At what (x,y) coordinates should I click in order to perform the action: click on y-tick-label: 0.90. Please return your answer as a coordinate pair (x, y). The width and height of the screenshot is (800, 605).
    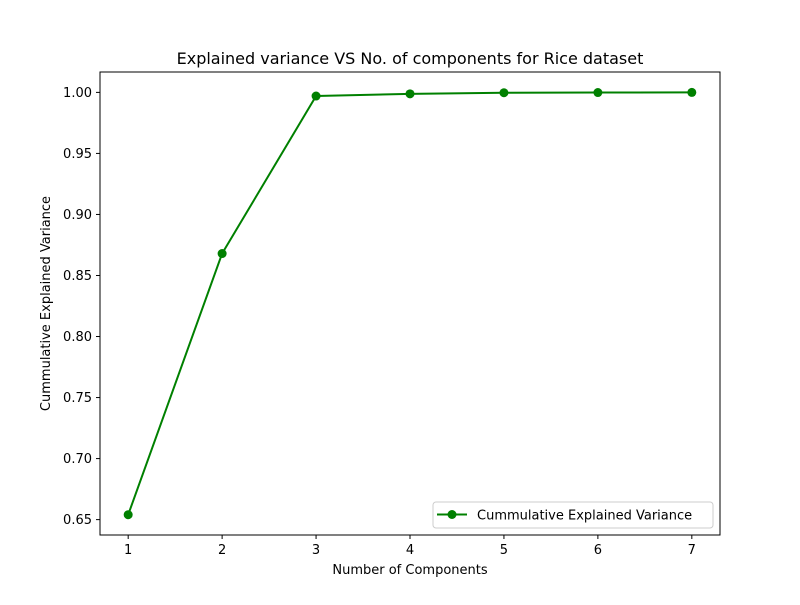
    Looking at the image, I should click on (77, 215).